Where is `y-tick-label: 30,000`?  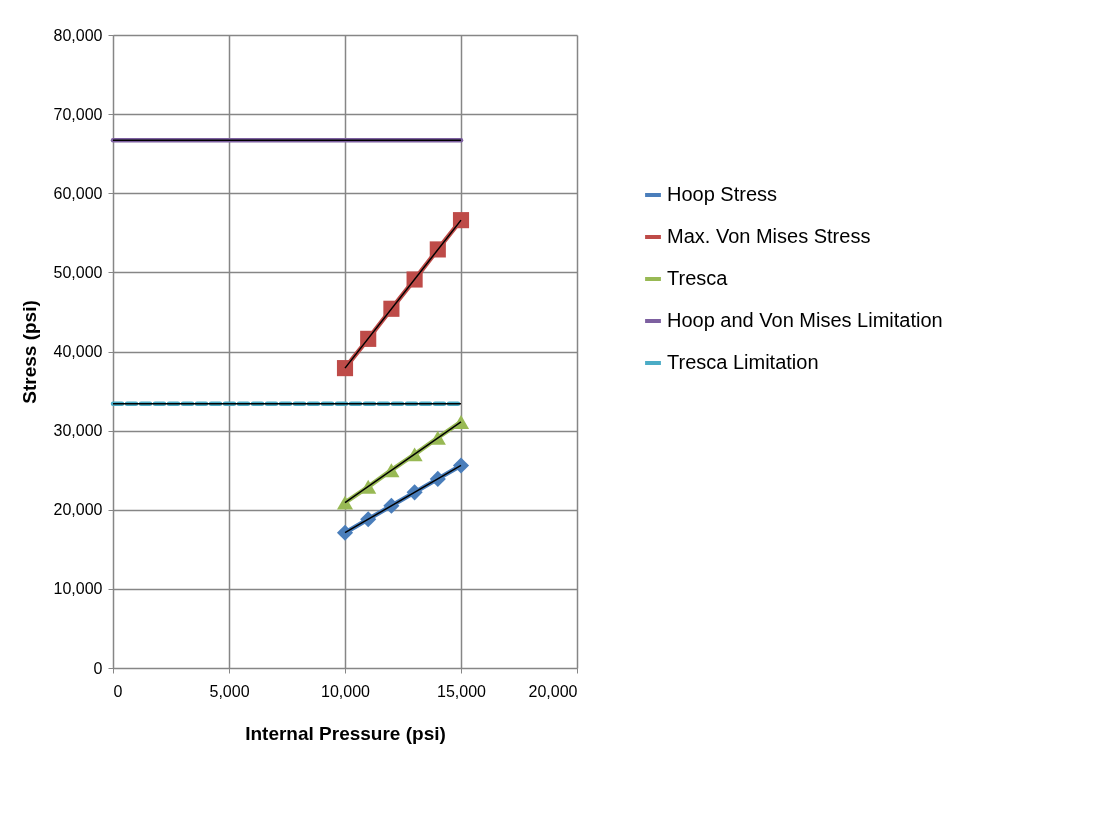
y-tick-label: 30,000 is located at coordinates (78, 431).